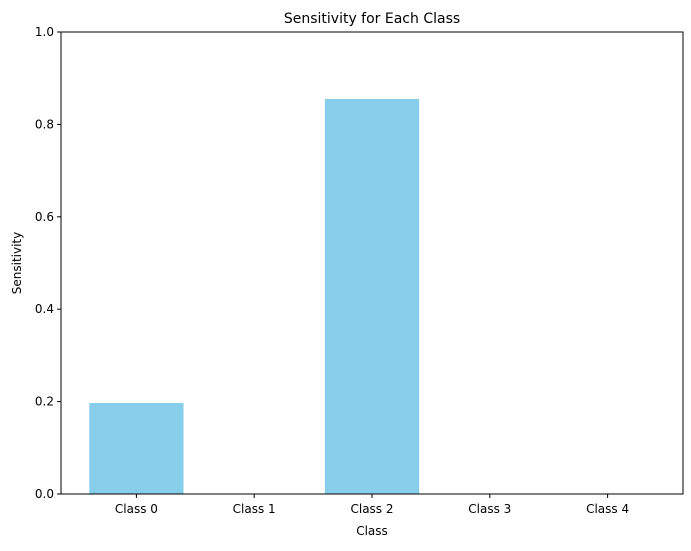 Image resolution: width=691 pixels, height=551 pixels. What do you see at coordinates (489, 509) in the screenshot?
I see `x-tick-label: Class 3` at bounding box center [489, 509].